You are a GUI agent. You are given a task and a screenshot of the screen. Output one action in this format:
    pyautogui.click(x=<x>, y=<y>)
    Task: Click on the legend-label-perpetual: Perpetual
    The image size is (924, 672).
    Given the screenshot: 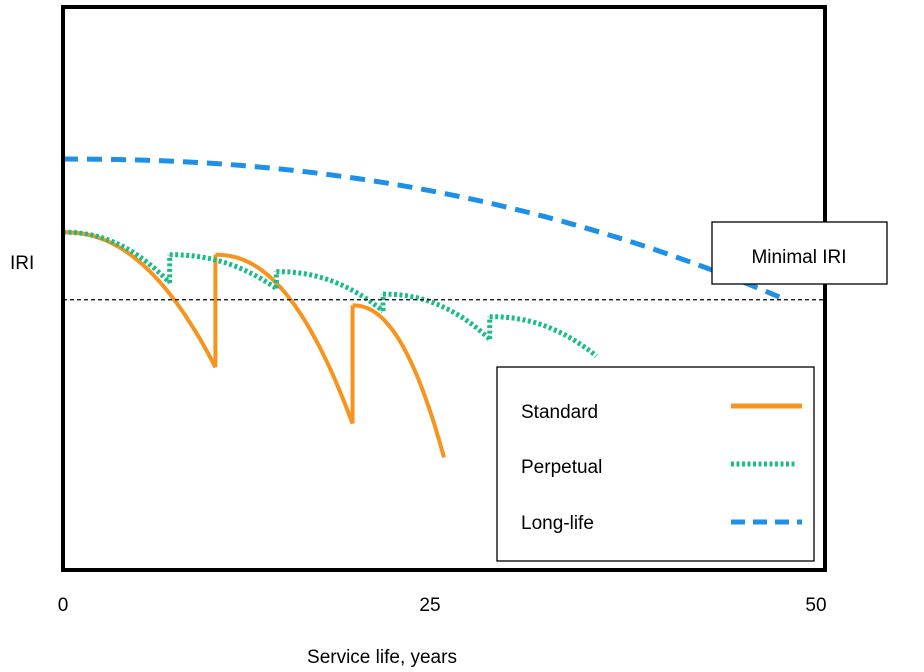 What is the action you would take?
    pyautogui.click(x=561, y=467)
    